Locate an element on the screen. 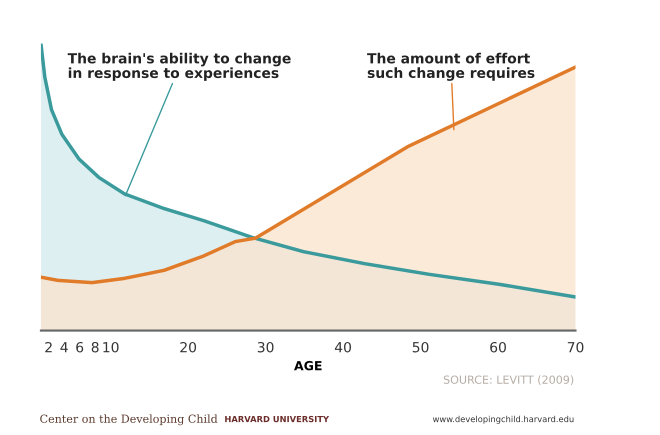  x-tick-label: 70 is located at coordinates (576, 347).